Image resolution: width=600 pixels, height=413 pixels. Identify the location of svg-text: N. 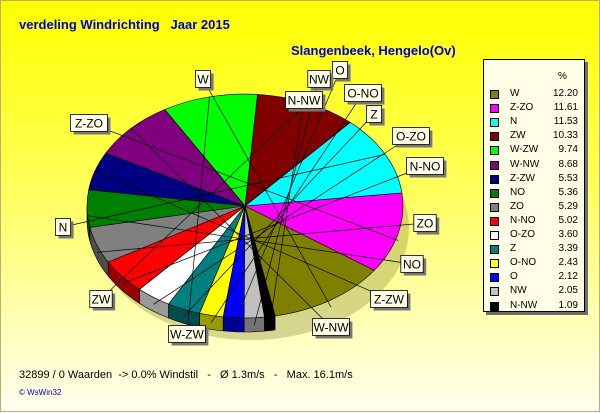
(63, 228).